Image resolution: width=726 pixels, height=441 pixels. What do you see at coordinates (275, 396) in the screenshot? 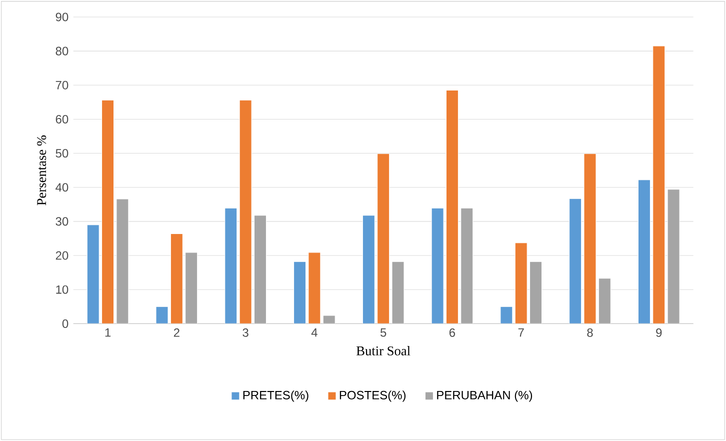
I see `legend-label: PRETES(%)` at bounding box center [275, 396].